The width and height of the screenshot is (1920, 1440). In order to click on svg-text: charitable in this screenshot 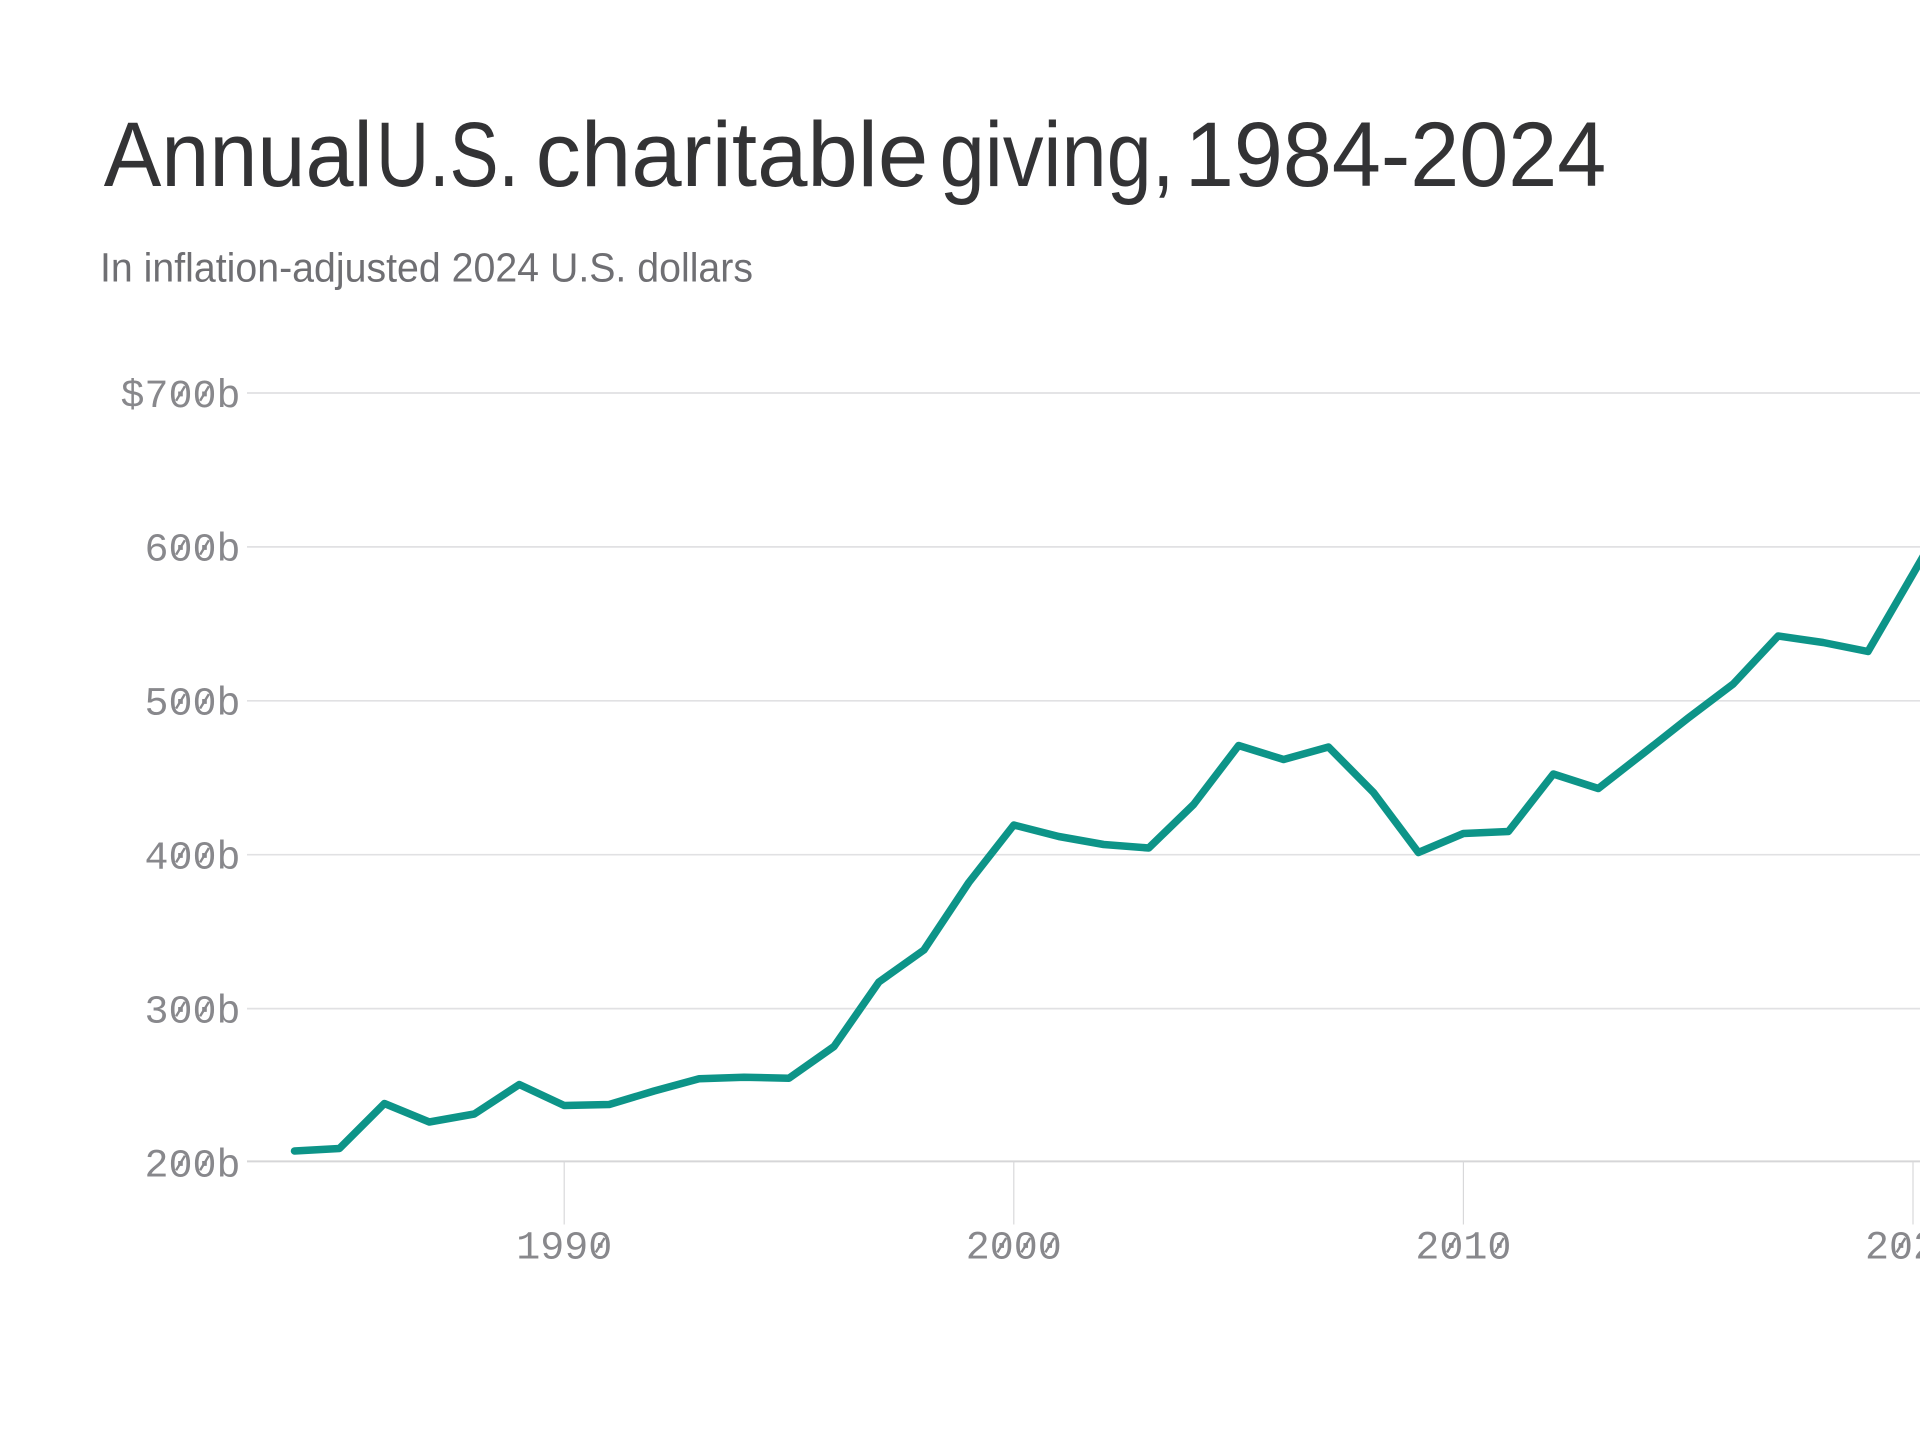, I will do `click(732, 155)`.